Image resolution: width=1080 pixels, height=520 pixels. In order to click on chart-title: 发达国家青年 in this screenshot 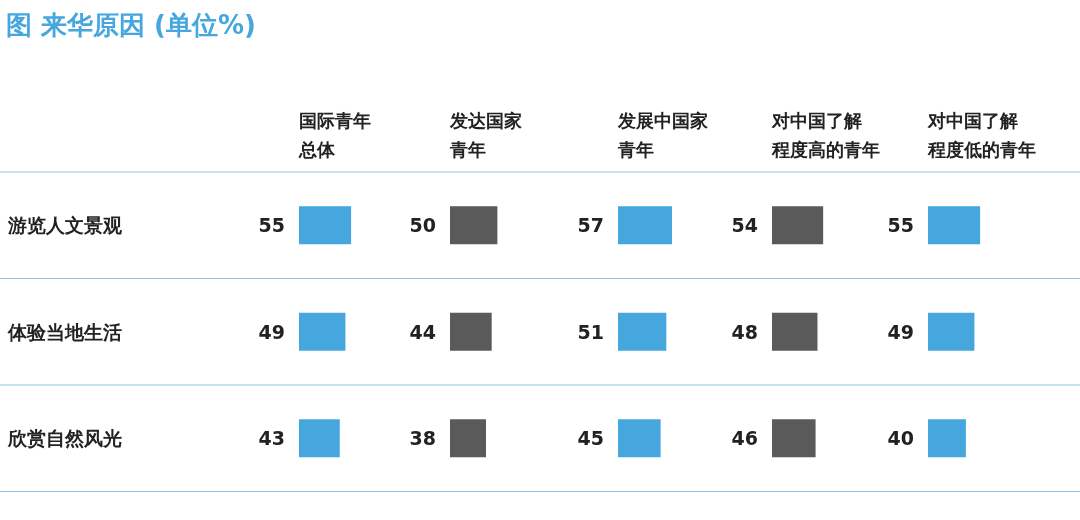, I will do `click(485, 135)`.